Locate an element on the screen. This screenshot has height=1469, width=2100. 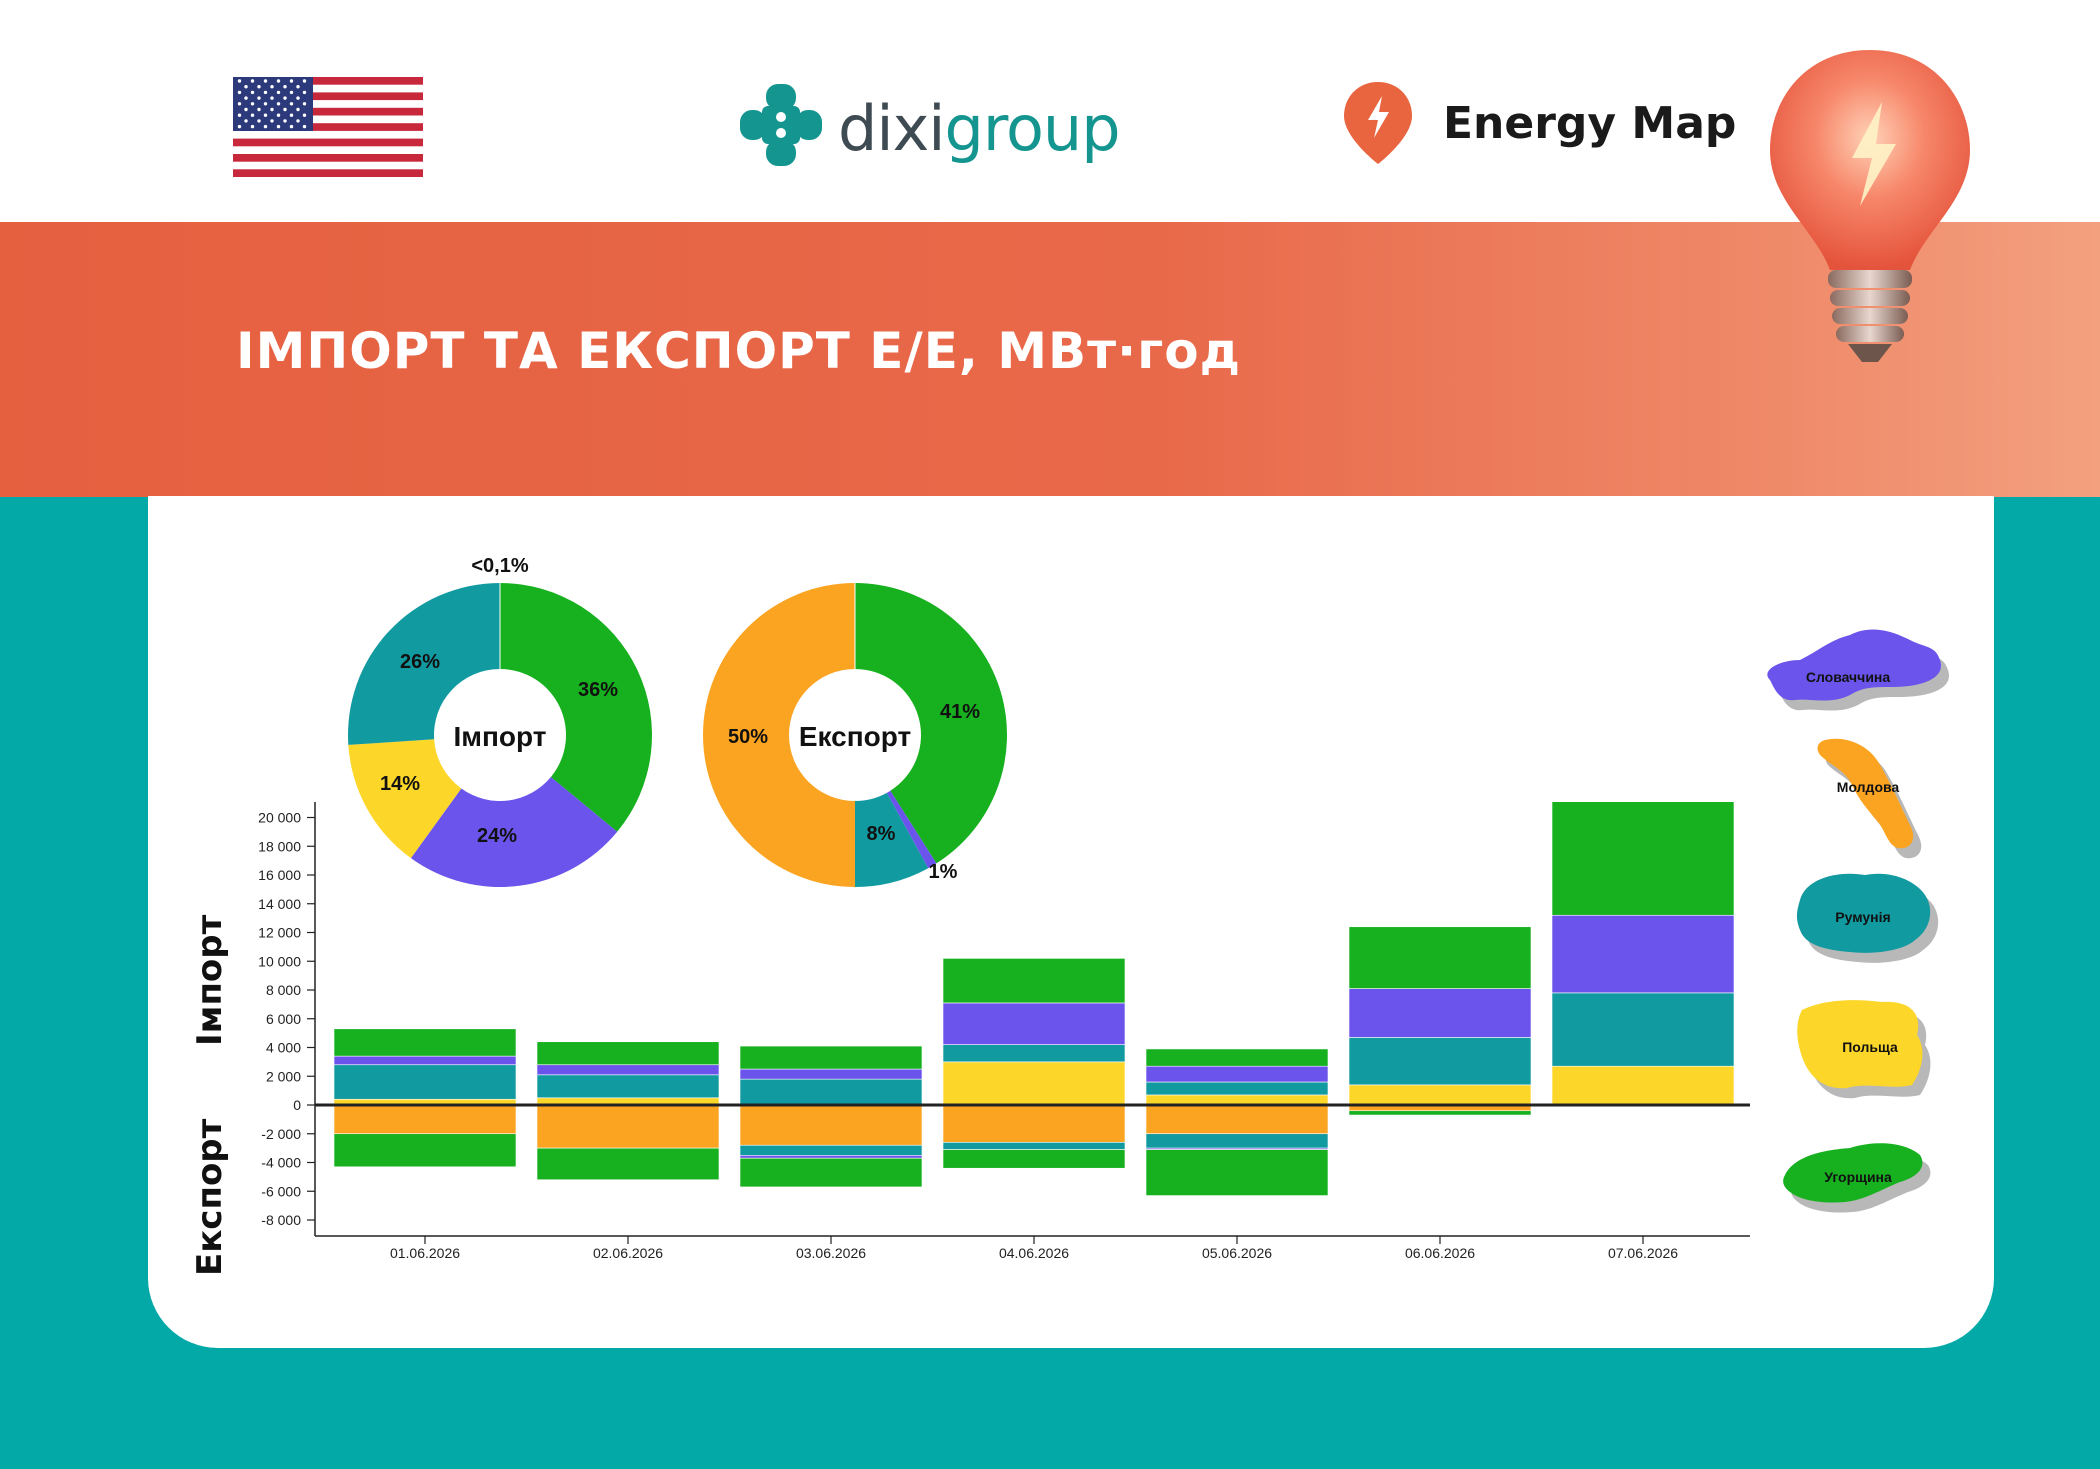
legend-label: Словаччина is located at coordinates (1848, 677).